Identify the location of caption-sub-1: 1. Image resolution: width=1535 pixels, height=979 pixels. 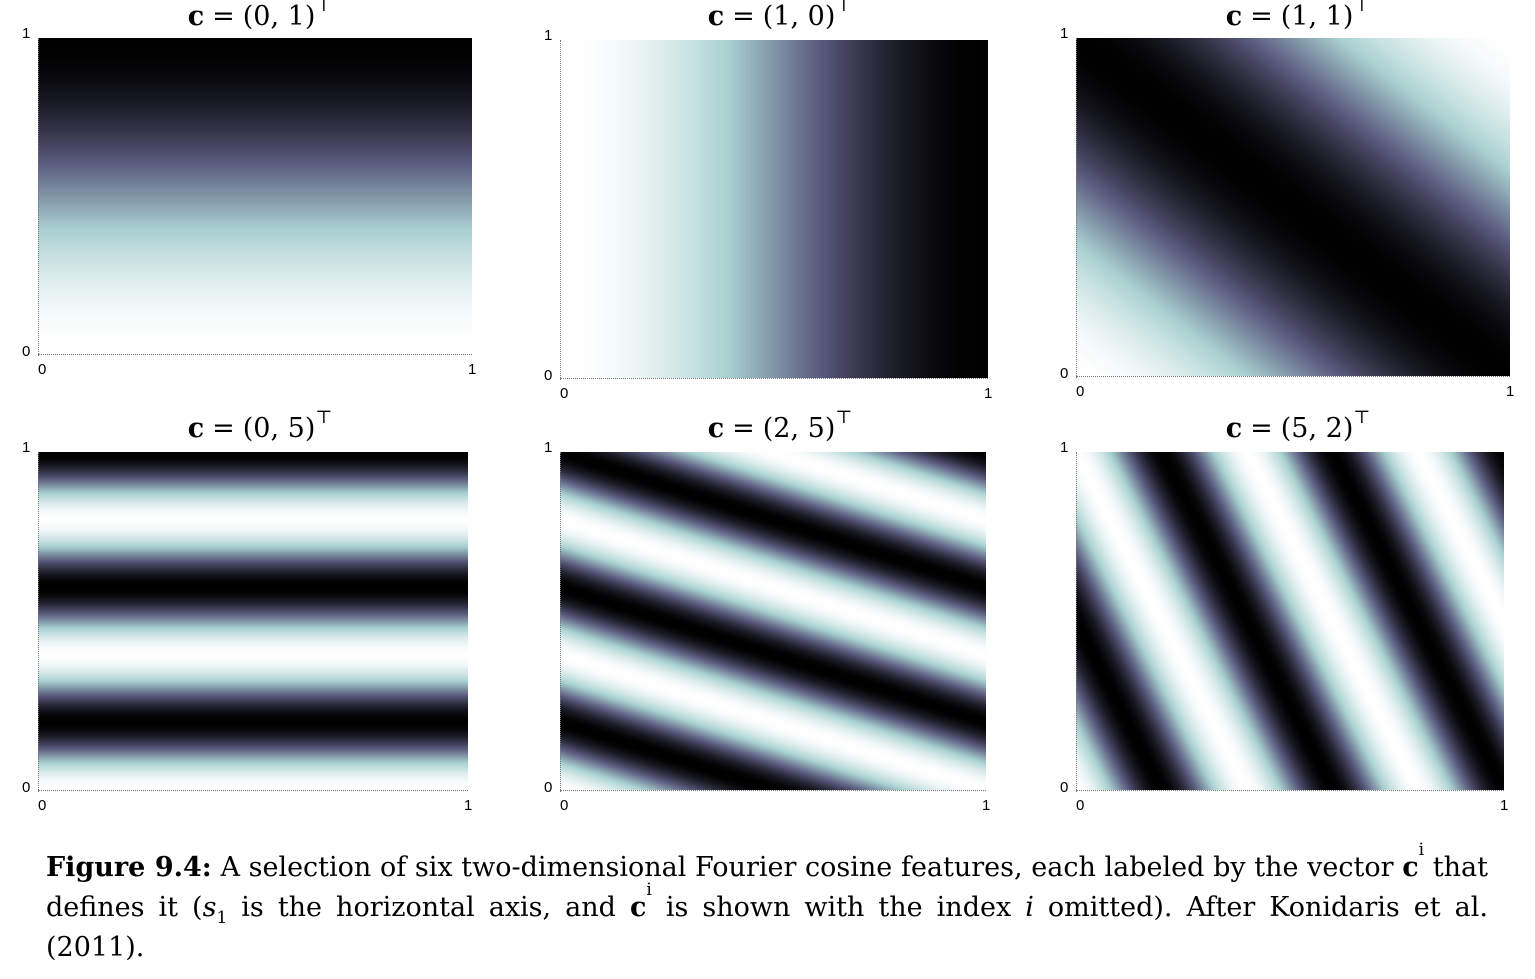
(222, 918).